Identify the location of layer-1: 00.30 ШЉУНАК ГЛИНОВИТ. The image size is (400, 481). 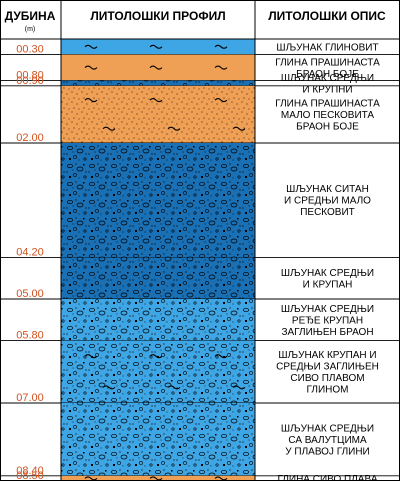
(200, 47).